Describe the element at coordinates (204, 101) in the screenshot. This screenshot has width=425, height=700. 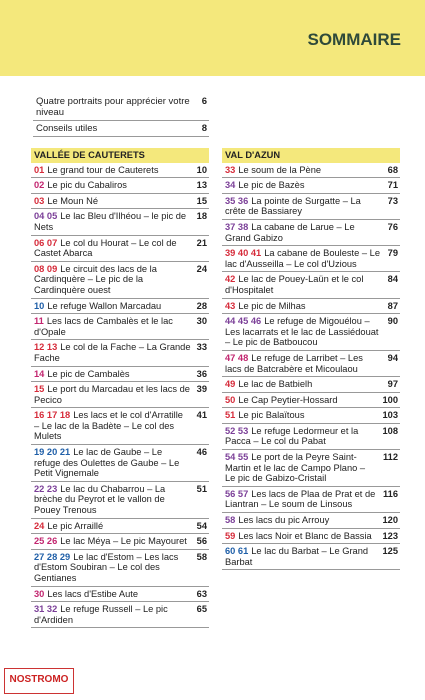
I see `page-number: 6` at that location.